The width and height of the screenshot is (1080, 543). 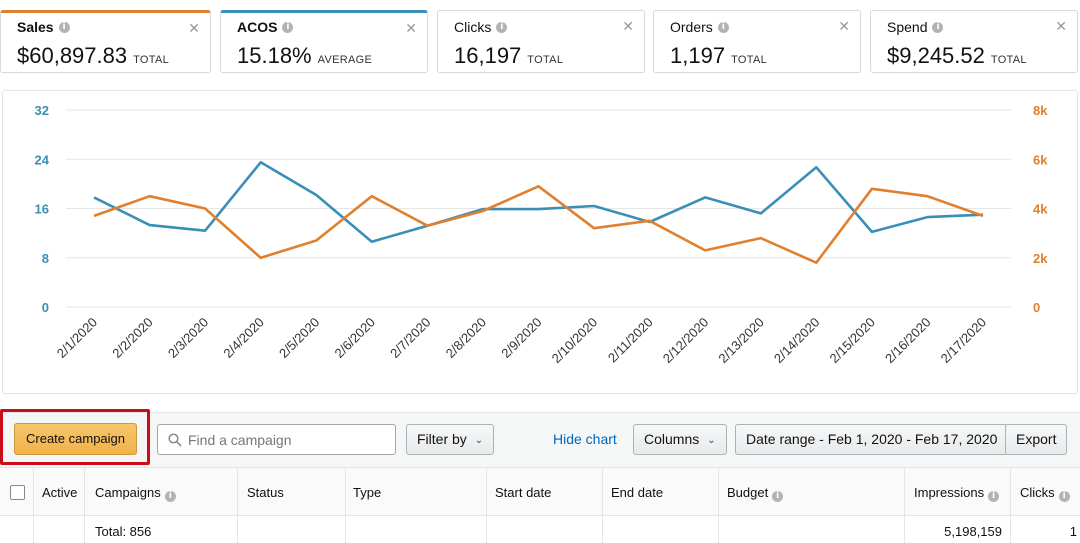 What do you see at coordinates (59, 491) in the screenshot?
I see `column-header-active: Active` at bounding box center [59, 491].